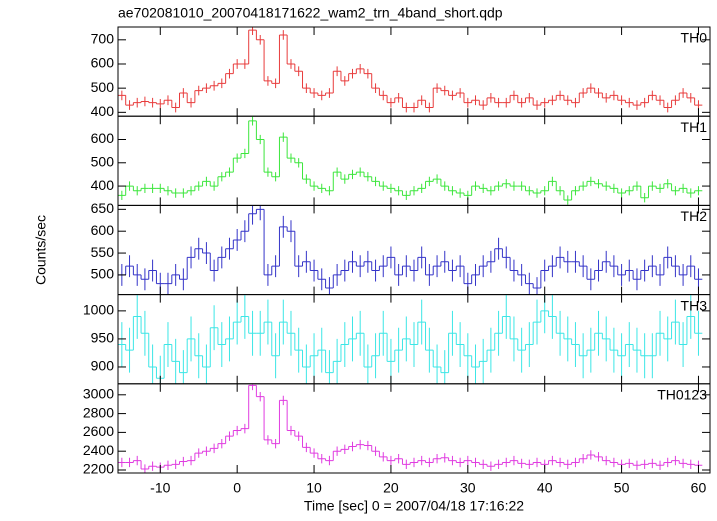 Image resolution: width=717 pixels, height=521 pixels. Describe the element at coordinates (699, 488) in the screenshot. I see `x-tick-label: 60` at that location.